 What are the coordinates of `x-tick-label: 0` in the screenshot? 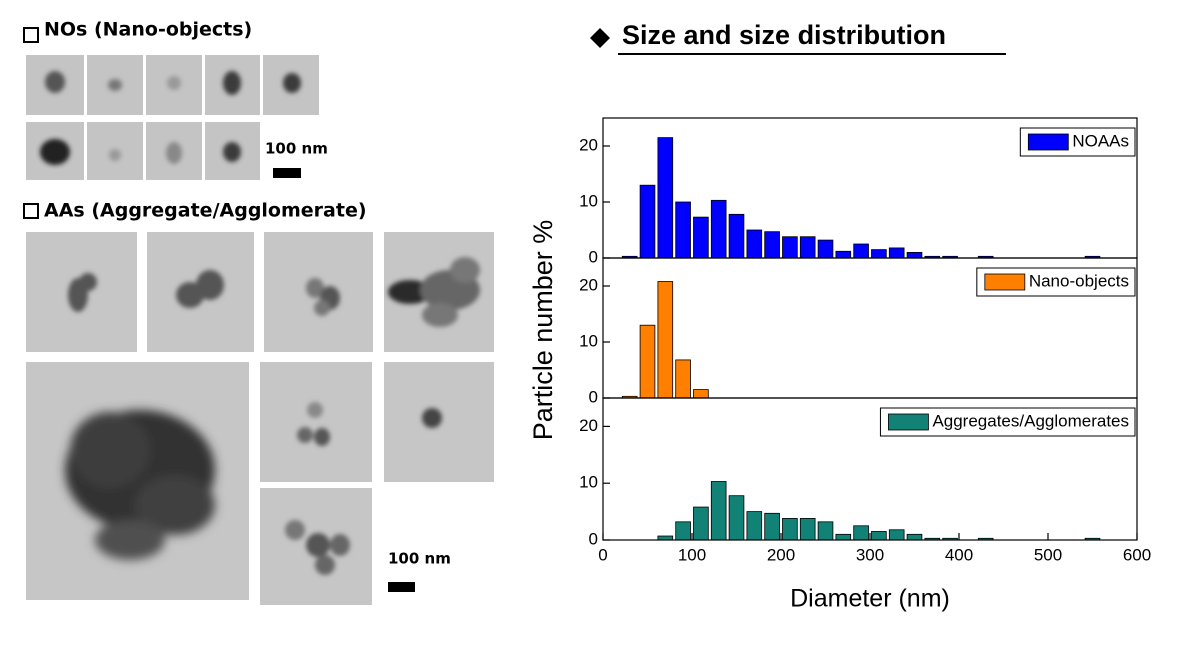 It's located at (602, 554).